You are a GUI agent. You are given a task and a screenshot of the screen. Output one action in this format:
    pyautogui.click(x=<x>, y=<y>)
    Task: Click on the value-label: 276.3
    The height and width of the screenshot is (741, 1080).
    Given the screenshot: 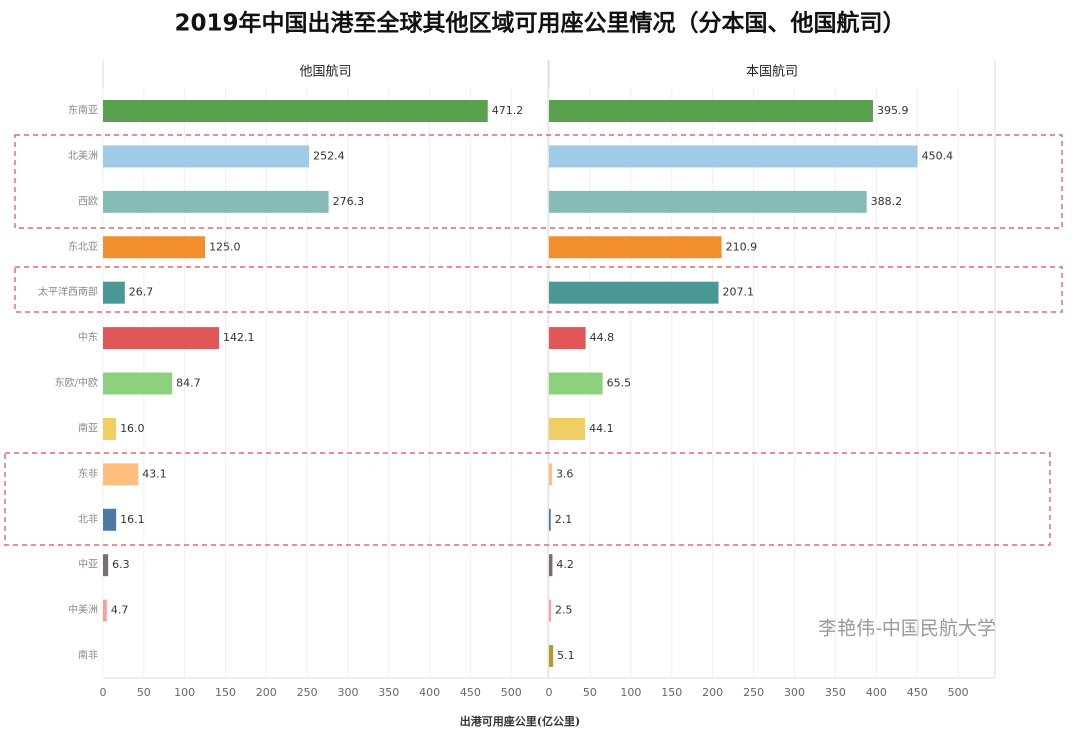 What is the action you would take?
    pyautogui.click(x=349, y=201)
    